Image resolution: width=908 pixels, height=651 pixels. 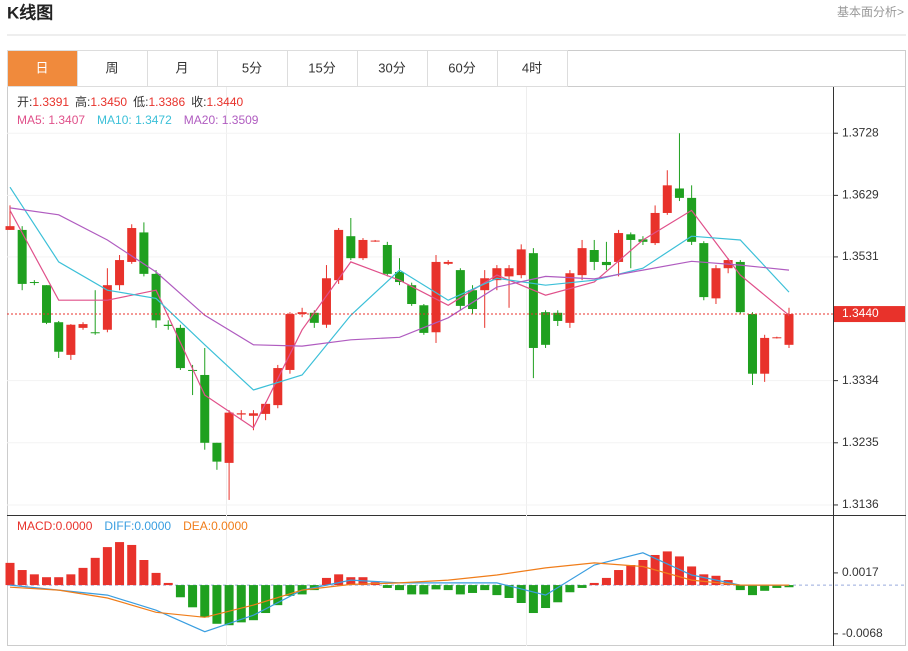 I want to click on y-tick-label: 1.3334, so click(x=860, y=380).